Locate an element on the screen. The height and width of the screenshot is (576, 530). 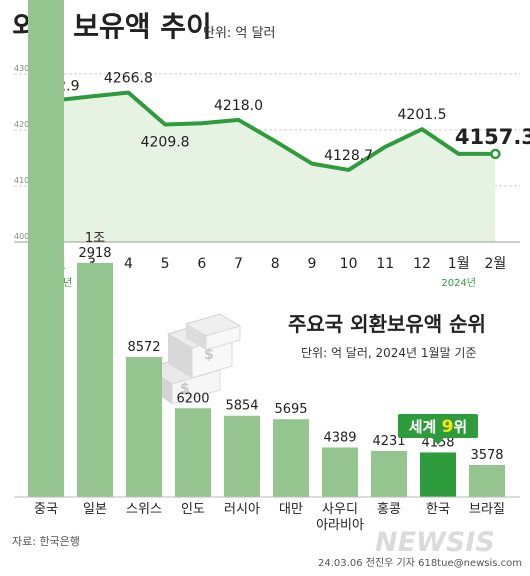
x-tick-label: 10 is located at coordinates (349, 264).